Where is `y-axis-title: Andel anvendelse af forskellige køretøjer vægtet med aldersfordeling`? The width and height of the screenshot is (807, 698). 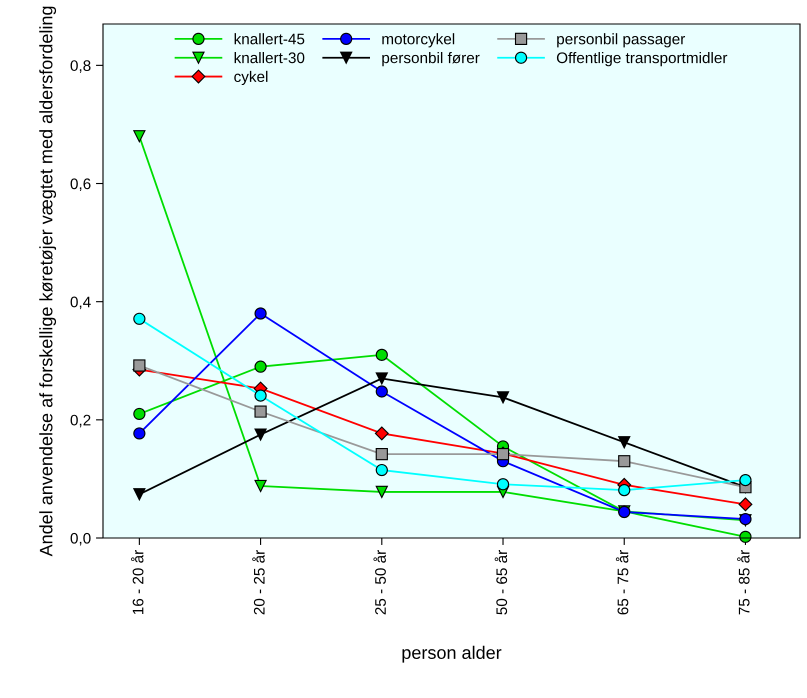
y-axis-title: Andel anvendelse af forskellige køretøjer vægtet med aldersfordeling is located at coordinates (47, 281).